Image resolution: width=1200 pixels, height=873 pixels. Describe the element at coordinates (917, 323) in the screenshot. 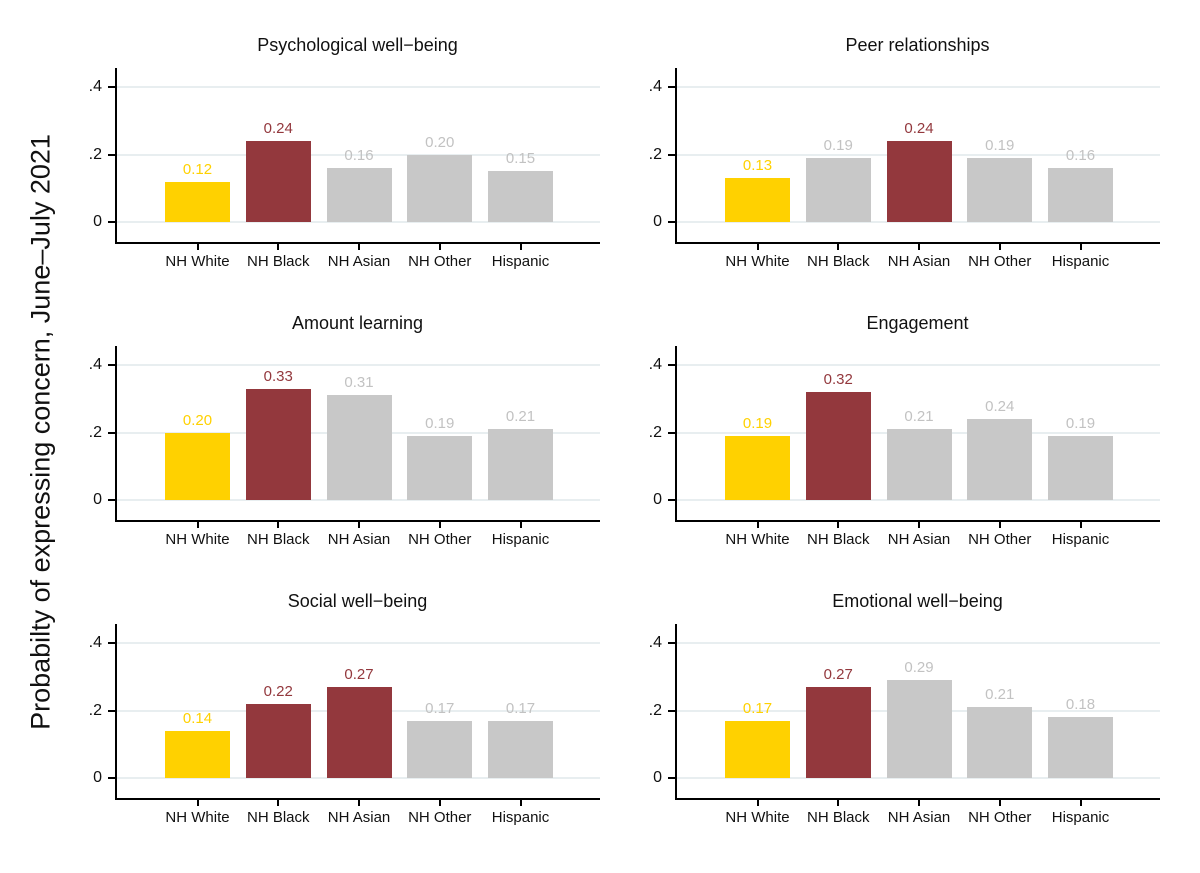

I see `panel-title: Engagement` at that location.